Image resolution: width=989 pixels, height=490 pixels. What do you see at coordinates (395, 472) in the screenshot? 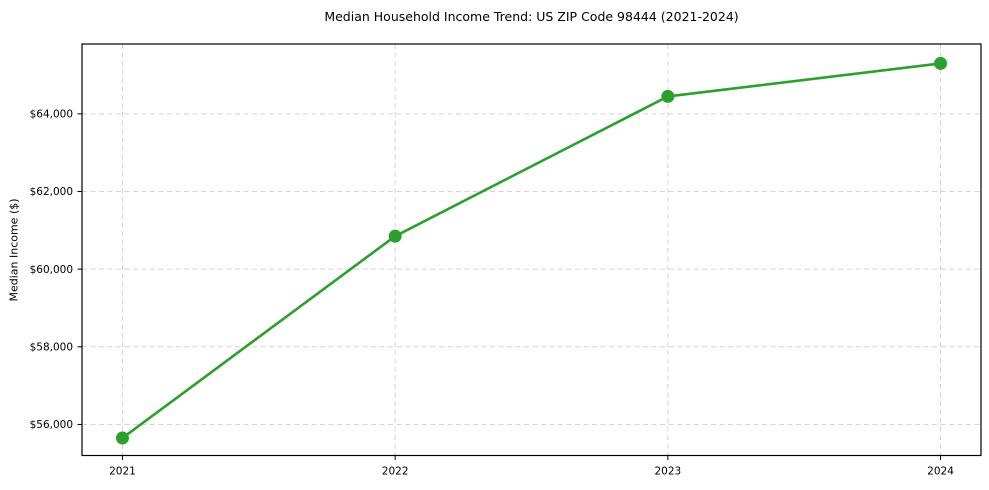
I see `x-tick-label: 2022` at bounding box center [395, 472].